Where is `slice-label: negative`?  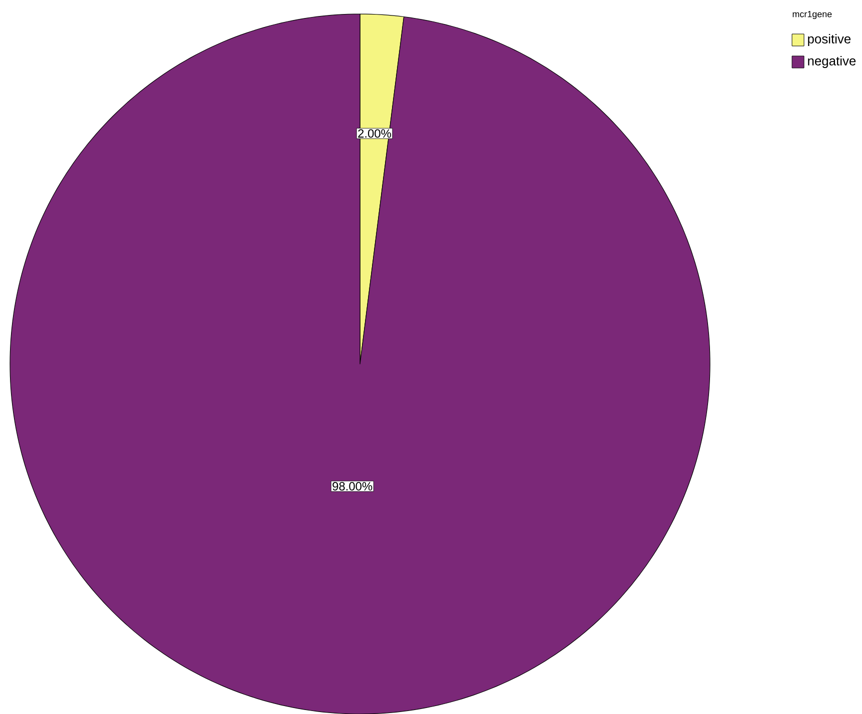
slice-label: negative is located at coordinates (832, 62).